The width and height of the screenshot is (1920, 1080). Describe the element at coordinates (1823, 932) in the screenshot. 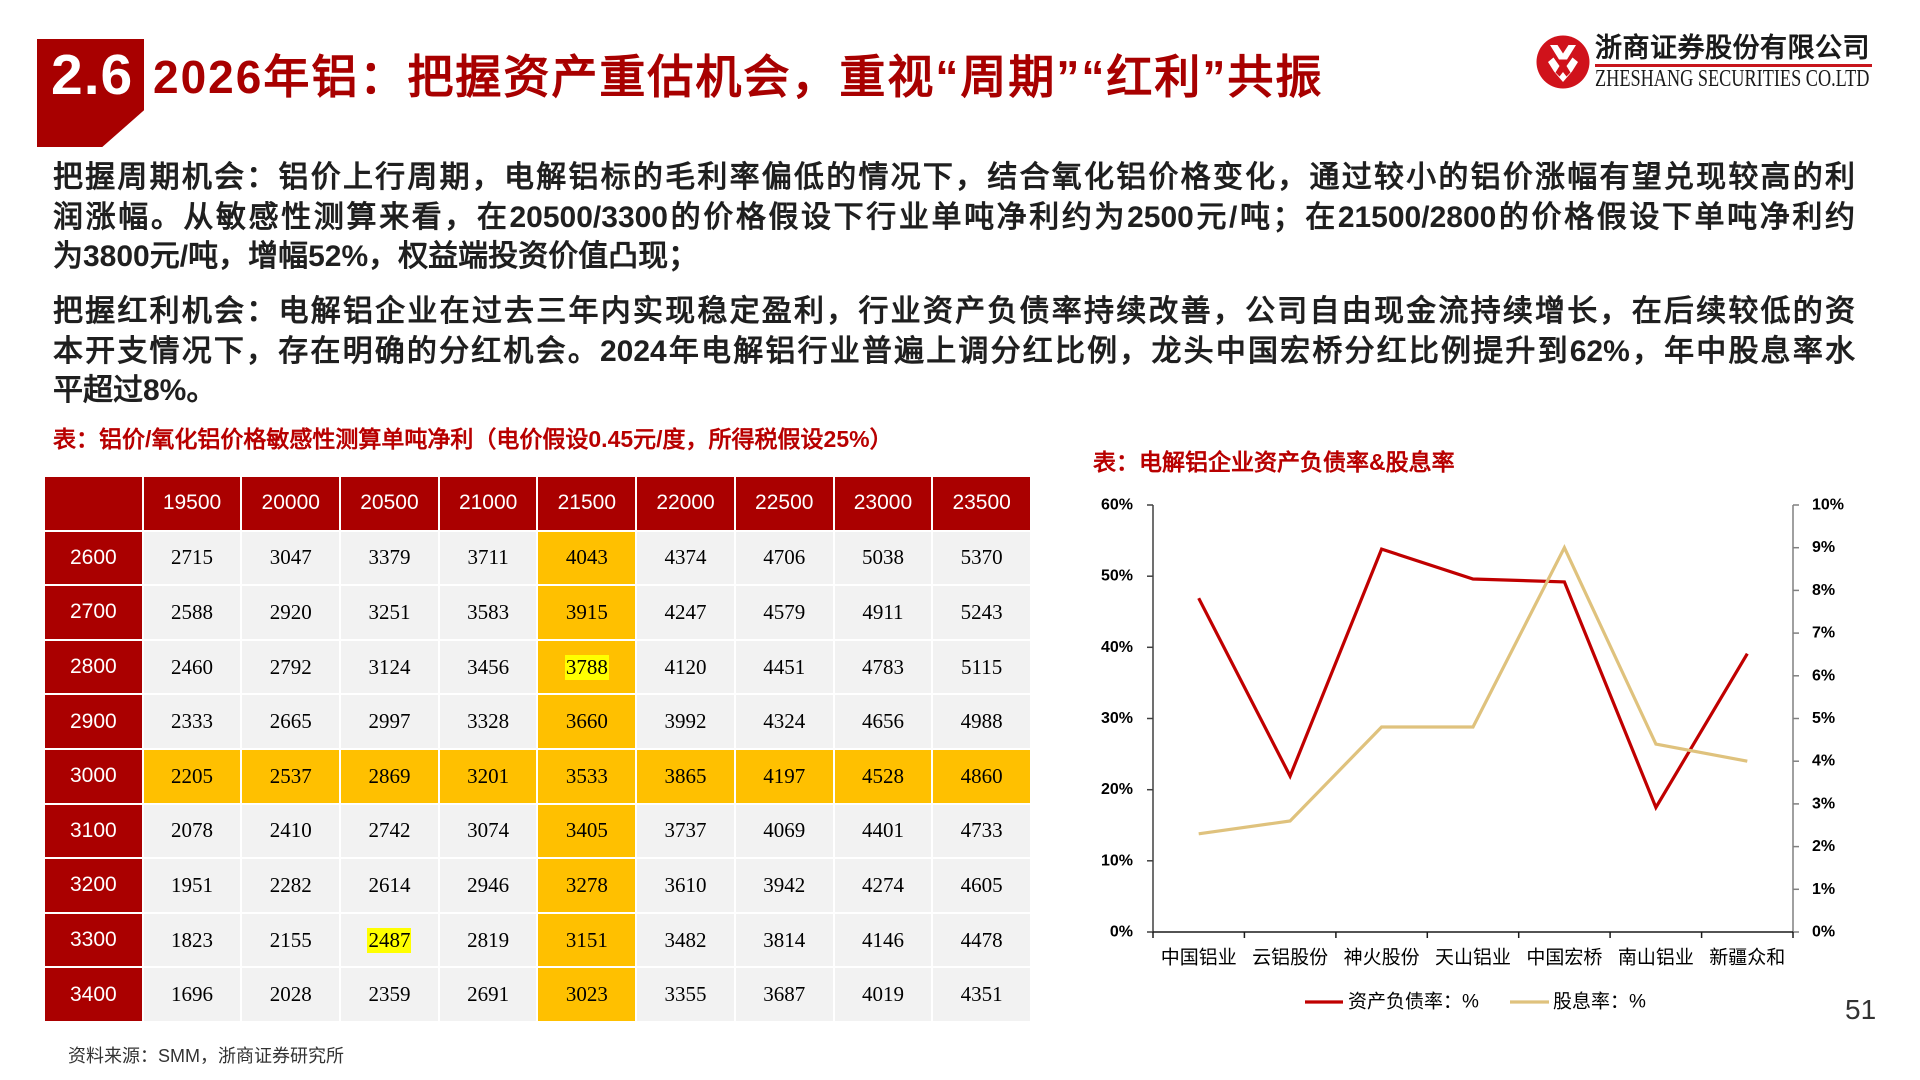

I see `right-axis-tick-label: 0%` at that location.